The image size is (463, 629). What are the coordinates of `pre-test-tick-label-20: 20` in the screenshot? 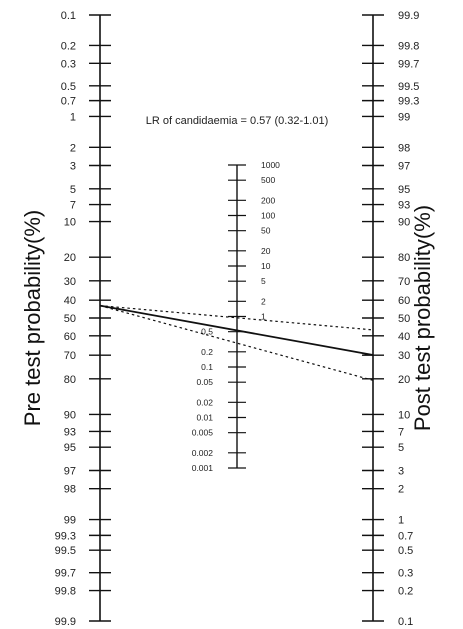 It's located at (70, 258).